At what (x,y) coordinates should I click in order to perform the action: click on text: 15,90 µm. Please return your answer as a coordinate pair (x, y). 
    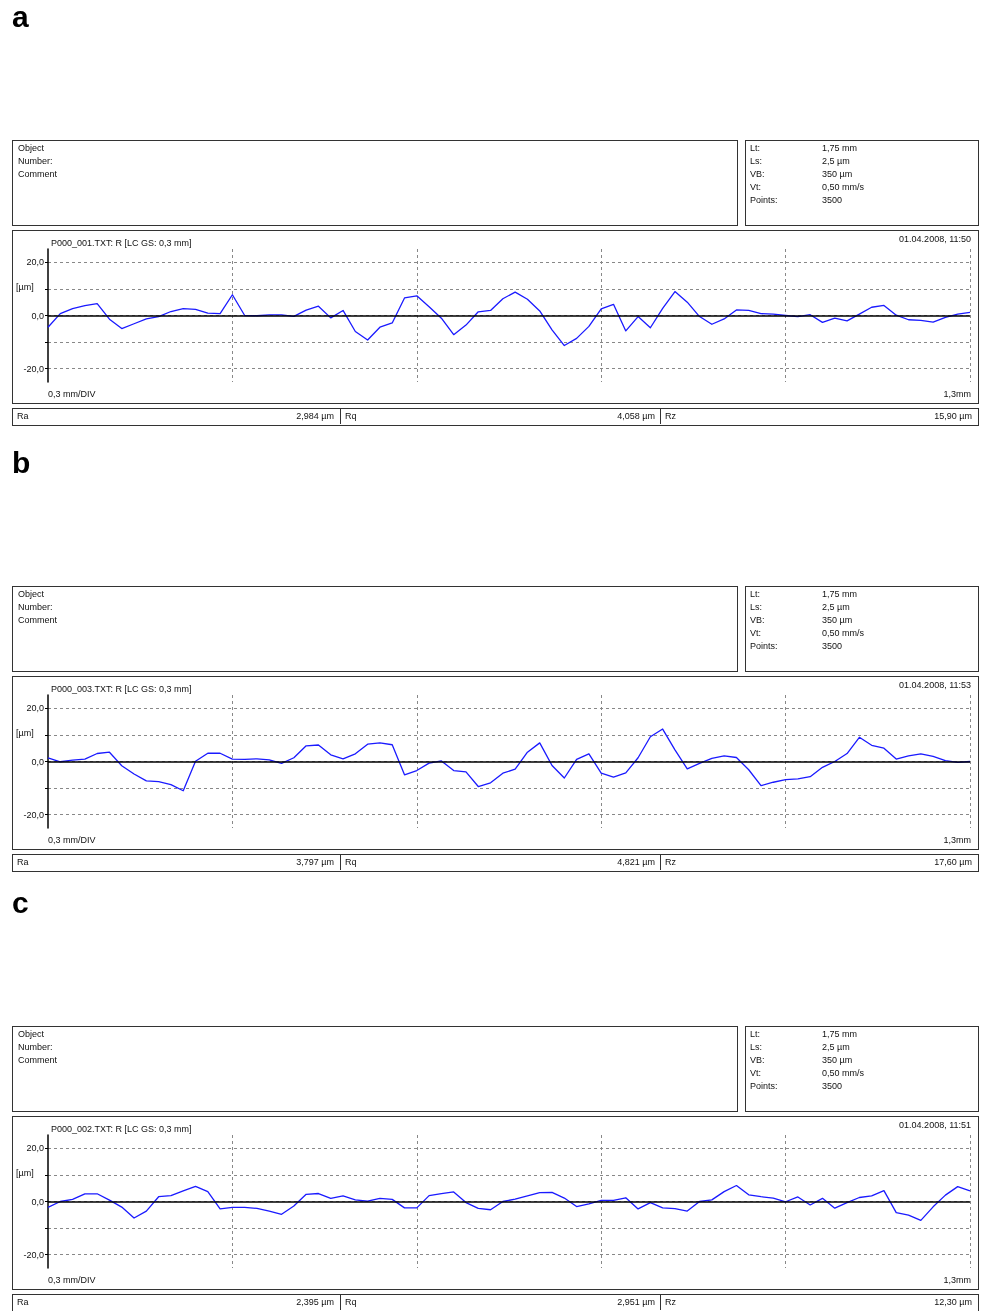
    Looking at the image, I should click on (953, 416).